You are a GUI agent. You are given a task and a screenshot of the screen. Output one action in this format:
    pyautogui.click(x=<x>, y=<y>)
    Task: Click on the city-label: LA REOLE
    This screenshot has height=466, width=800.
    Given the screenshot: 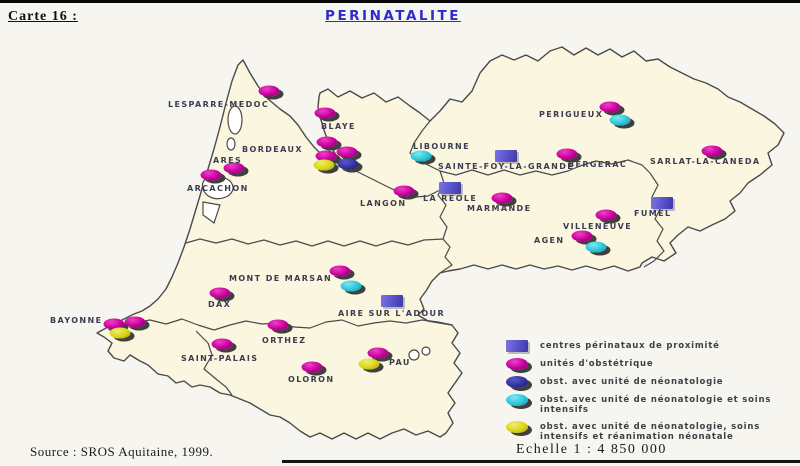 What is the action you would take?
    pyautogui.click(x=450, y=198)
    